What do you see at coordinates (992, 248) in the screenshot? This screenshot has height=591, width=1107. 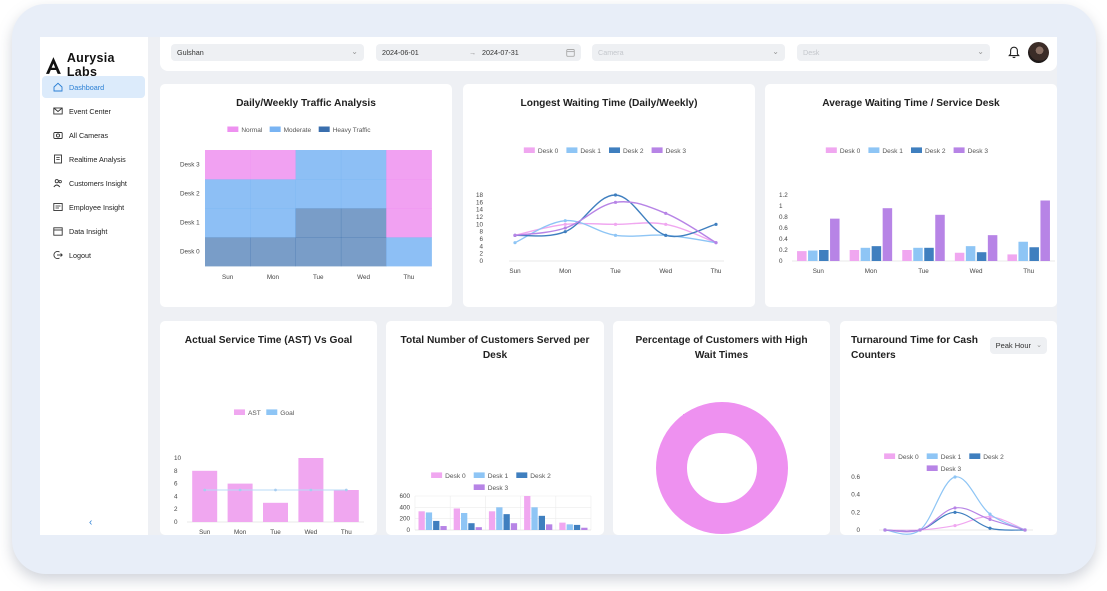 I see `bar-desk-3-wed` at bounding box center [992, 248].